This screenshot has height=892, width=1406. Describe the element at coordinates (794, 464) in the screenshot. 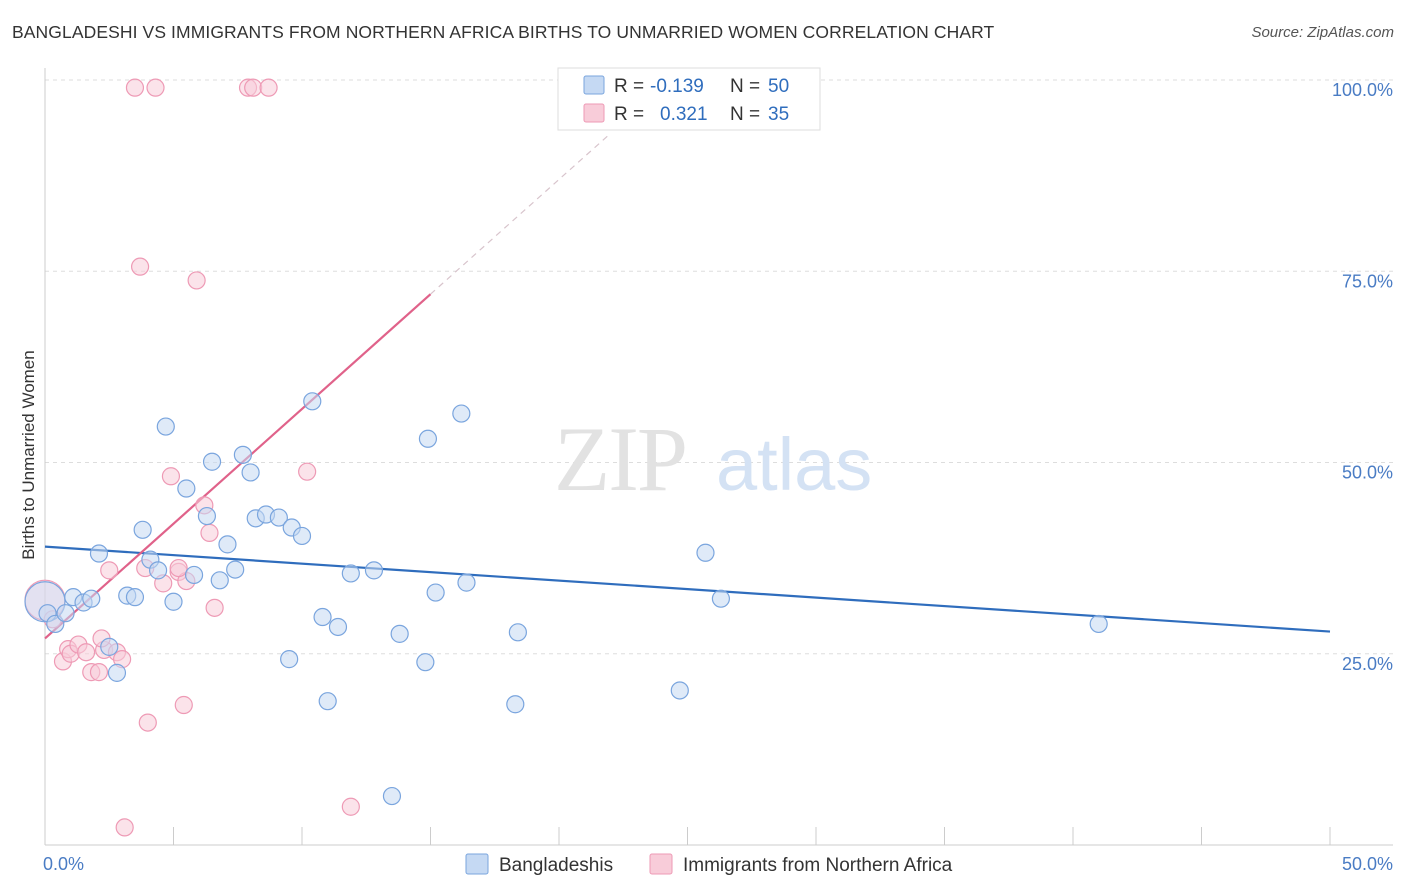

I see `watermark-atlas: atlas` at that location.